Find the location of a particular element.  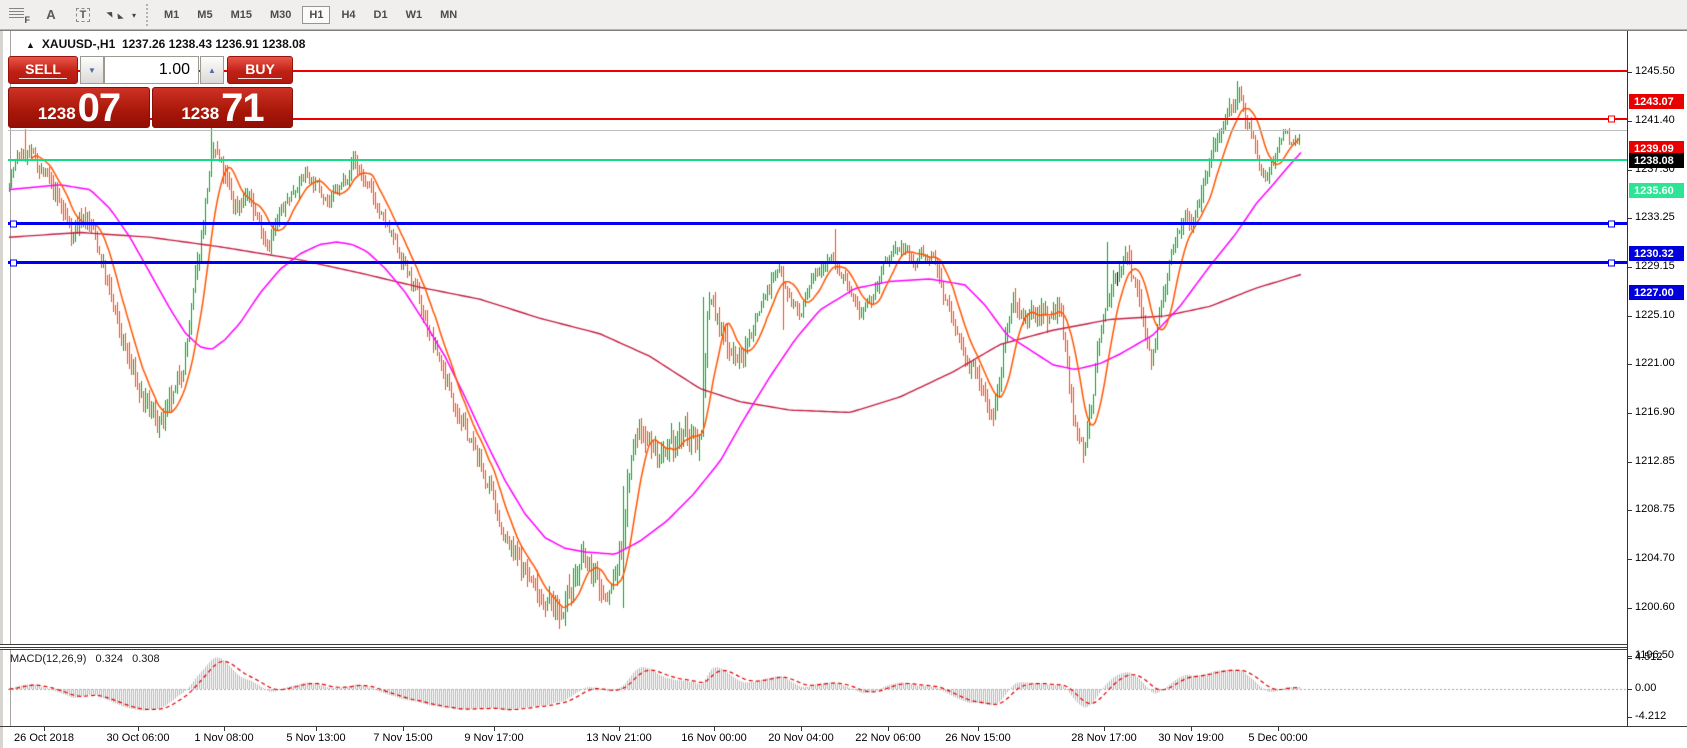

buy-button: BUY is located at coordinates (260, 70).